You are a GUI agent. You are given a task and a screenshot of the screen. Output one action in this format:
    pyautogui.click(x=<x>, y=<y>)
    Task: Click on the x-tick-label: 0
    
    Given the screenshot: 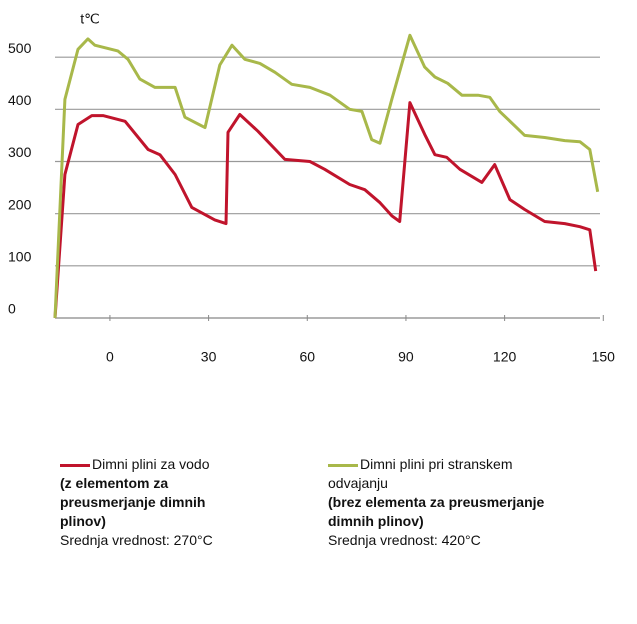 What is the action you would take?
    pyautogui.click(x=110, y=357)
    